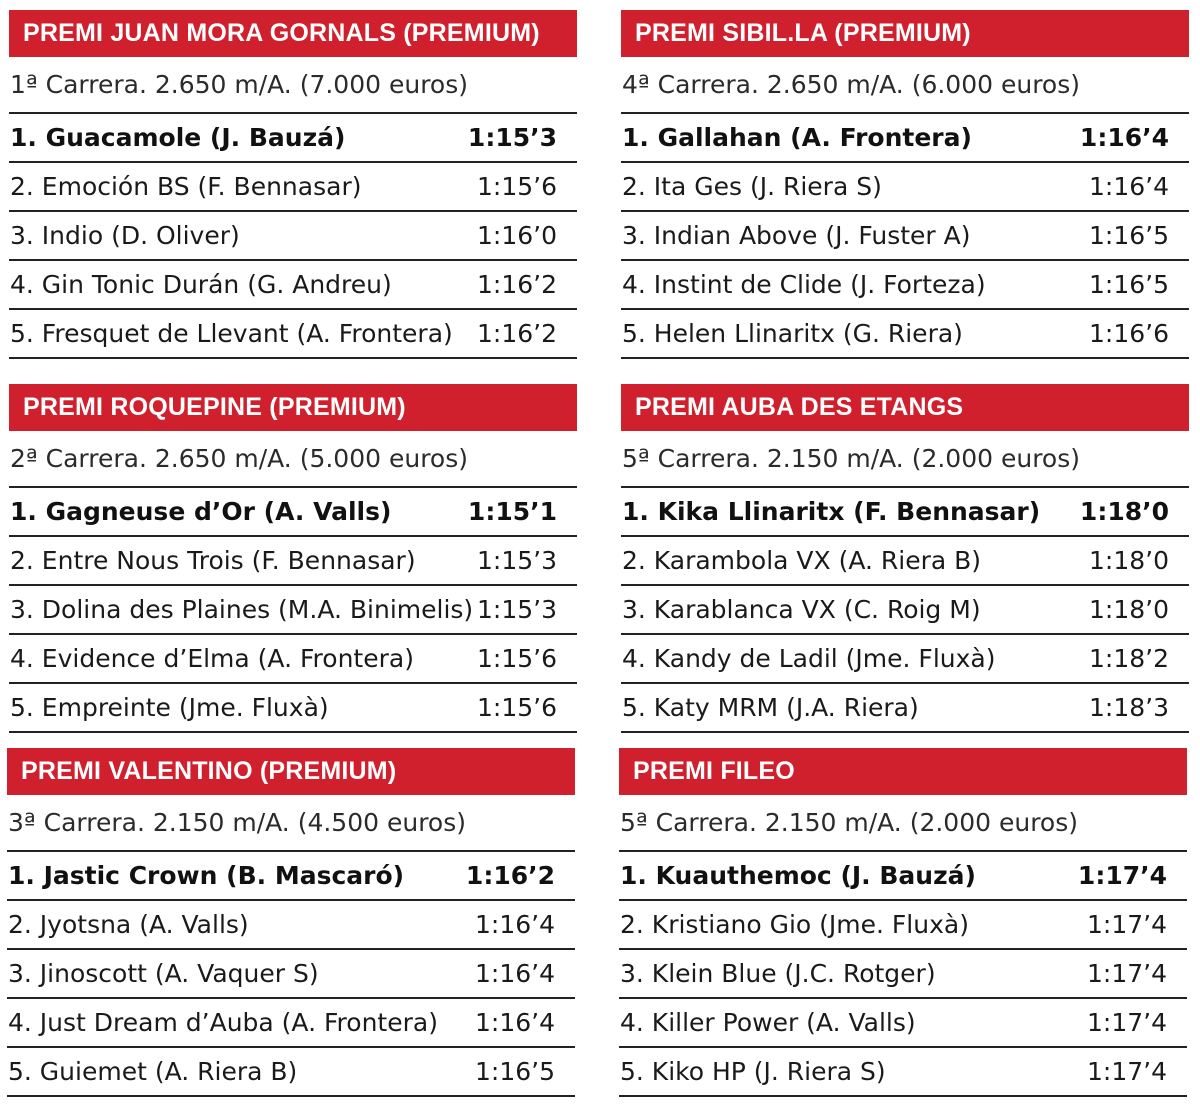  What do you see at coordinates (293, 85) in the screenshot?
I see `race-info: 1ª Carrera. 2.650 m/A. (7.000 euros)` at bounding box center [293, 85].